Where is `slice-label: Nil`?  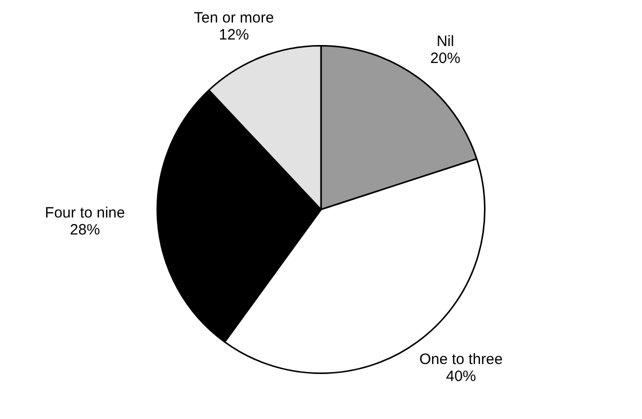 slice-label: Nil is located at coordinates (445, 41).